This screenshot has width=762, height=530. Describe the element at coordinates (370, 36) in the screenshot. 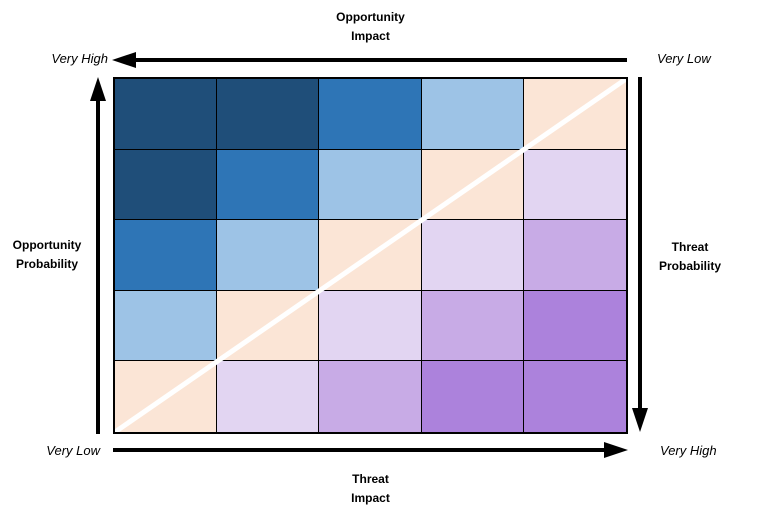

I see `top-axis-title-line2: Impact` at that location.